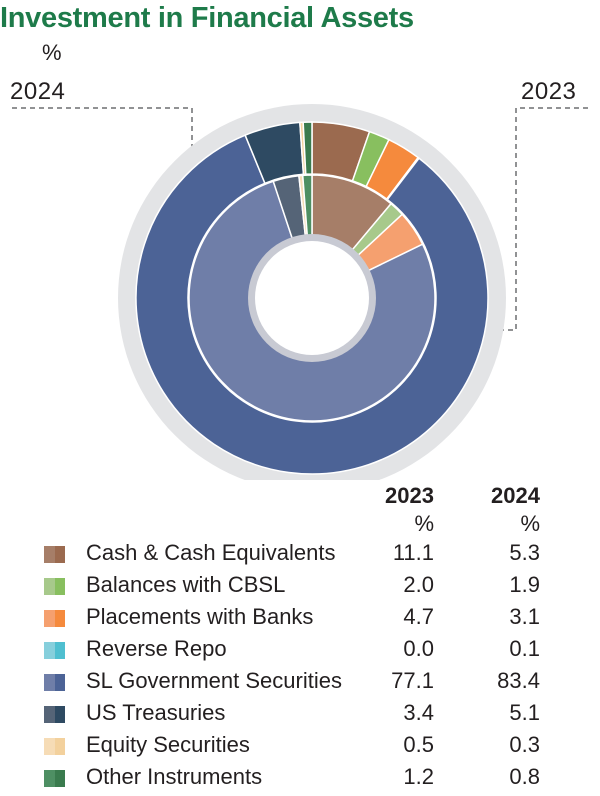  Describe the element at coordinates (304, 778) in the screenshot. I see `legend-row: Other Instruments 1.2 0.8` at that location.